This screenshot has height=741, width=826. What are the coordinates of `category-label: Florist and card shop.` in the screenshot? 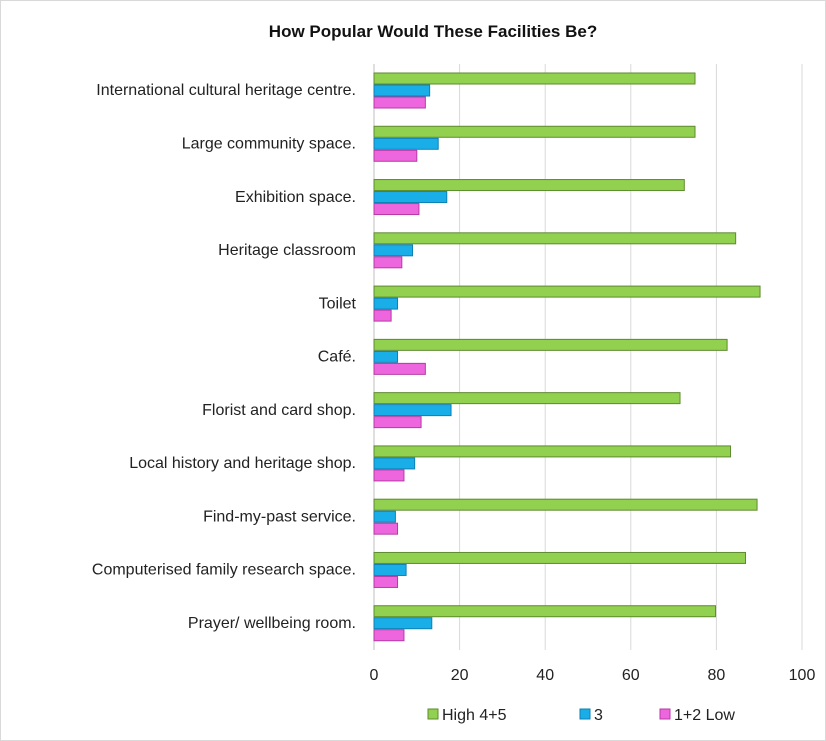 It's located at (279, 410).